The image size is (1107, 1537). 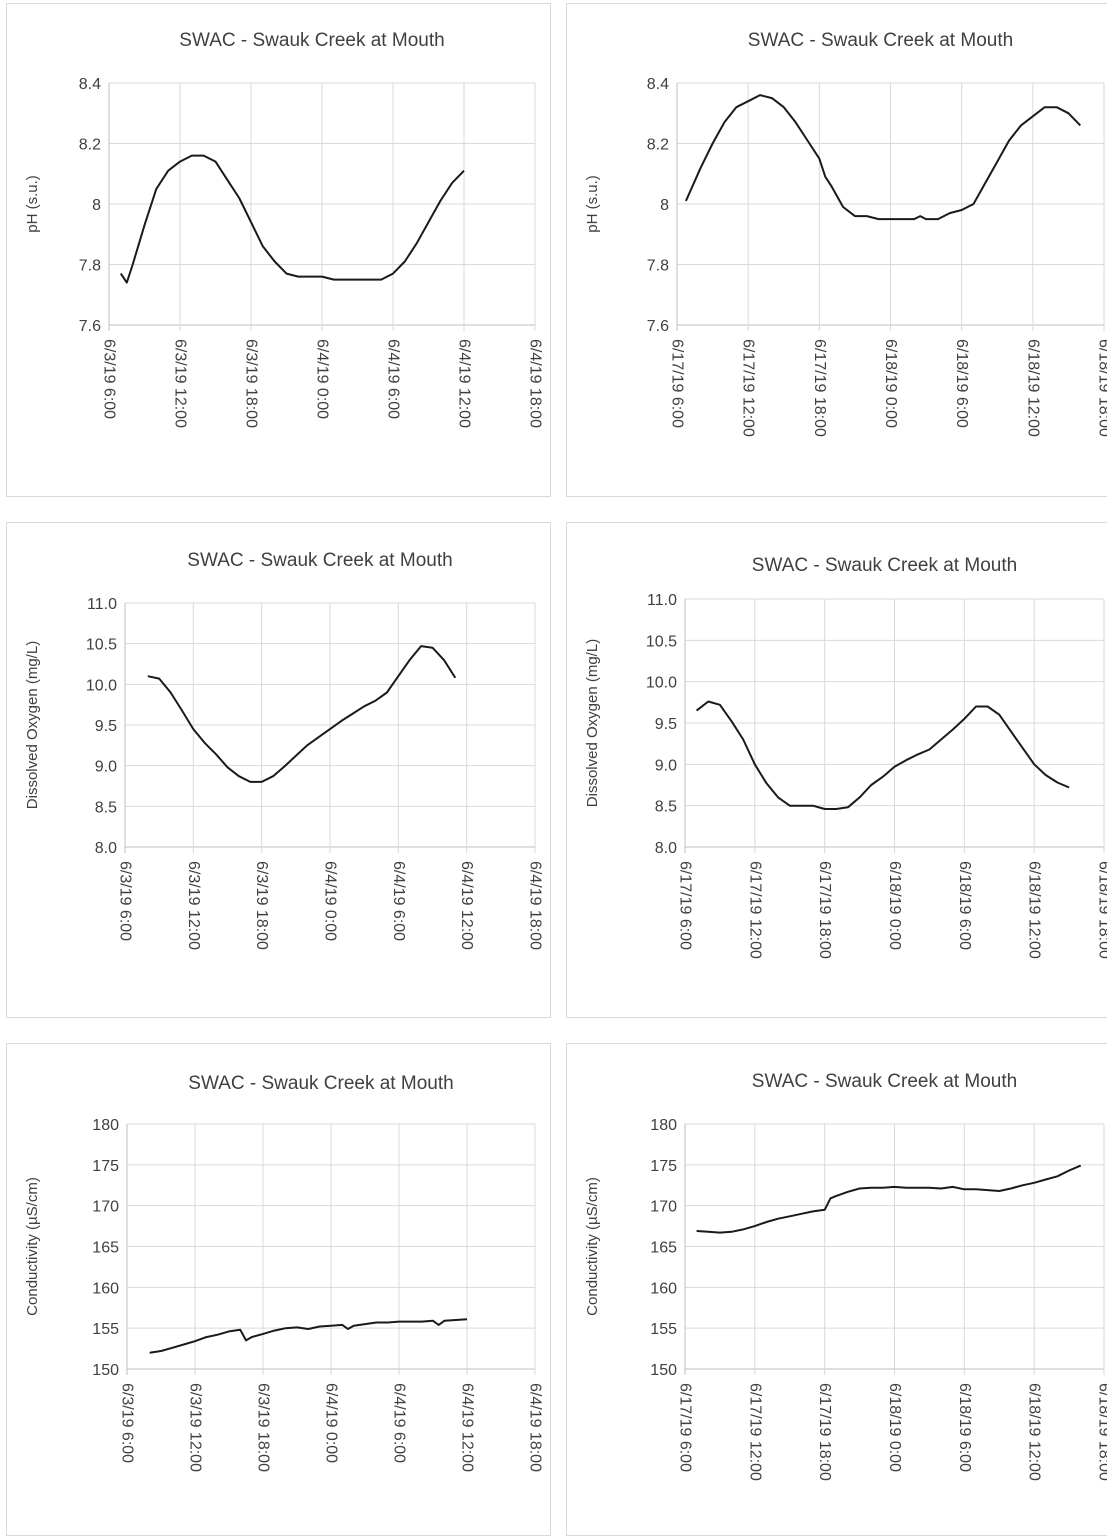 I want to click on y-tick-label: 165, so click(x=105, y=1248).